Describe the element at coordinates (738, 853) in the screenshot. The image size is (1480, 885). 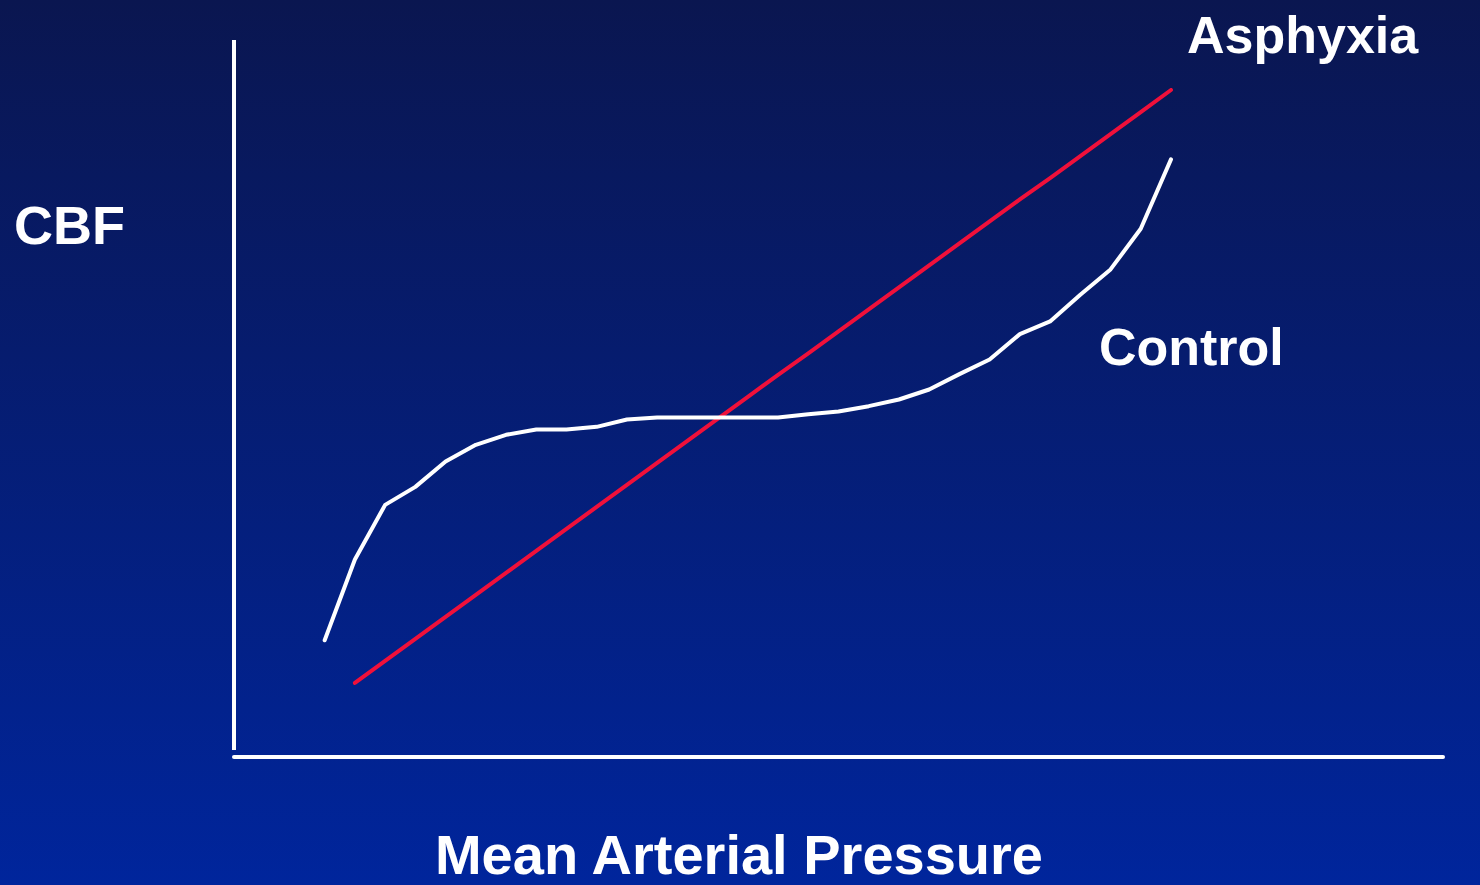
I see `x-axis-title: Mean Arterial Pressure` at that location.